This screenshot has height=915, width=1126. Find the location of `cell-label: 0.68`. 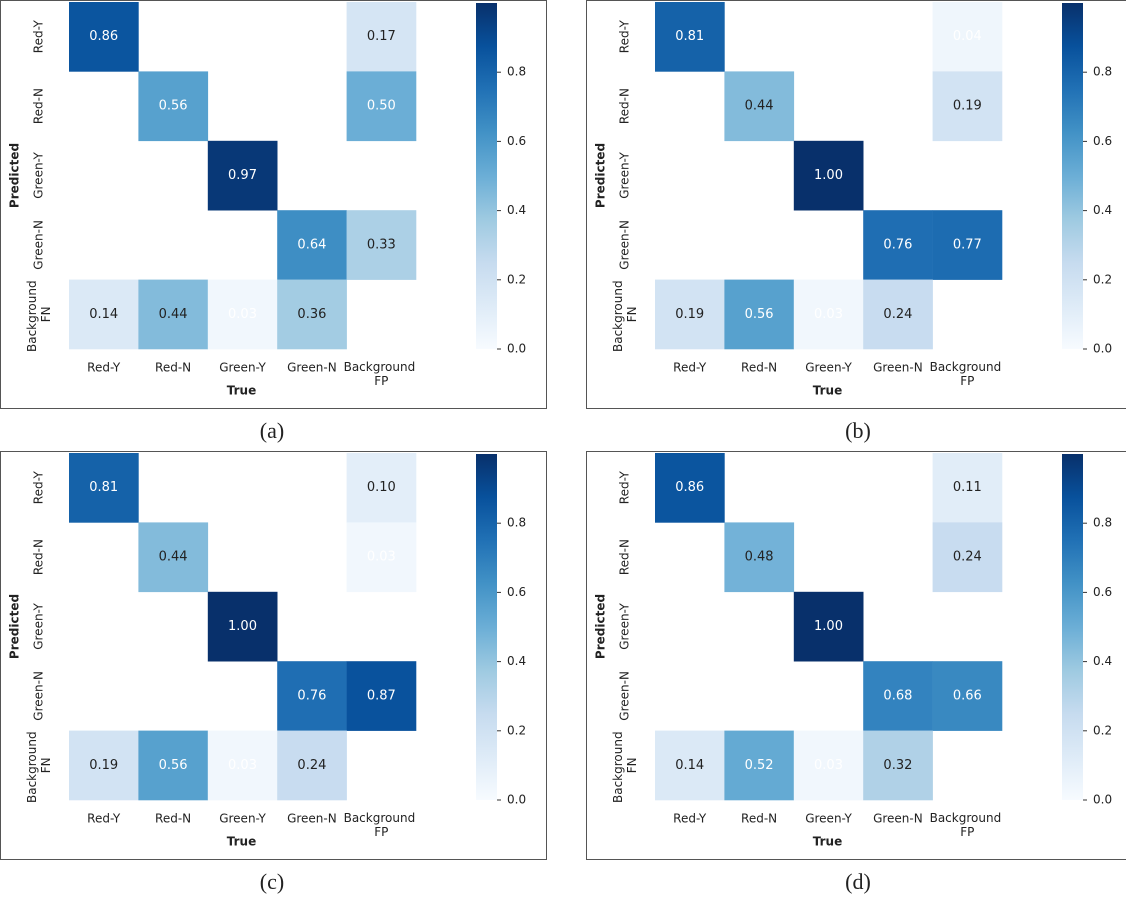

cell-label: 0.68 is located at coordinates (897, 695).